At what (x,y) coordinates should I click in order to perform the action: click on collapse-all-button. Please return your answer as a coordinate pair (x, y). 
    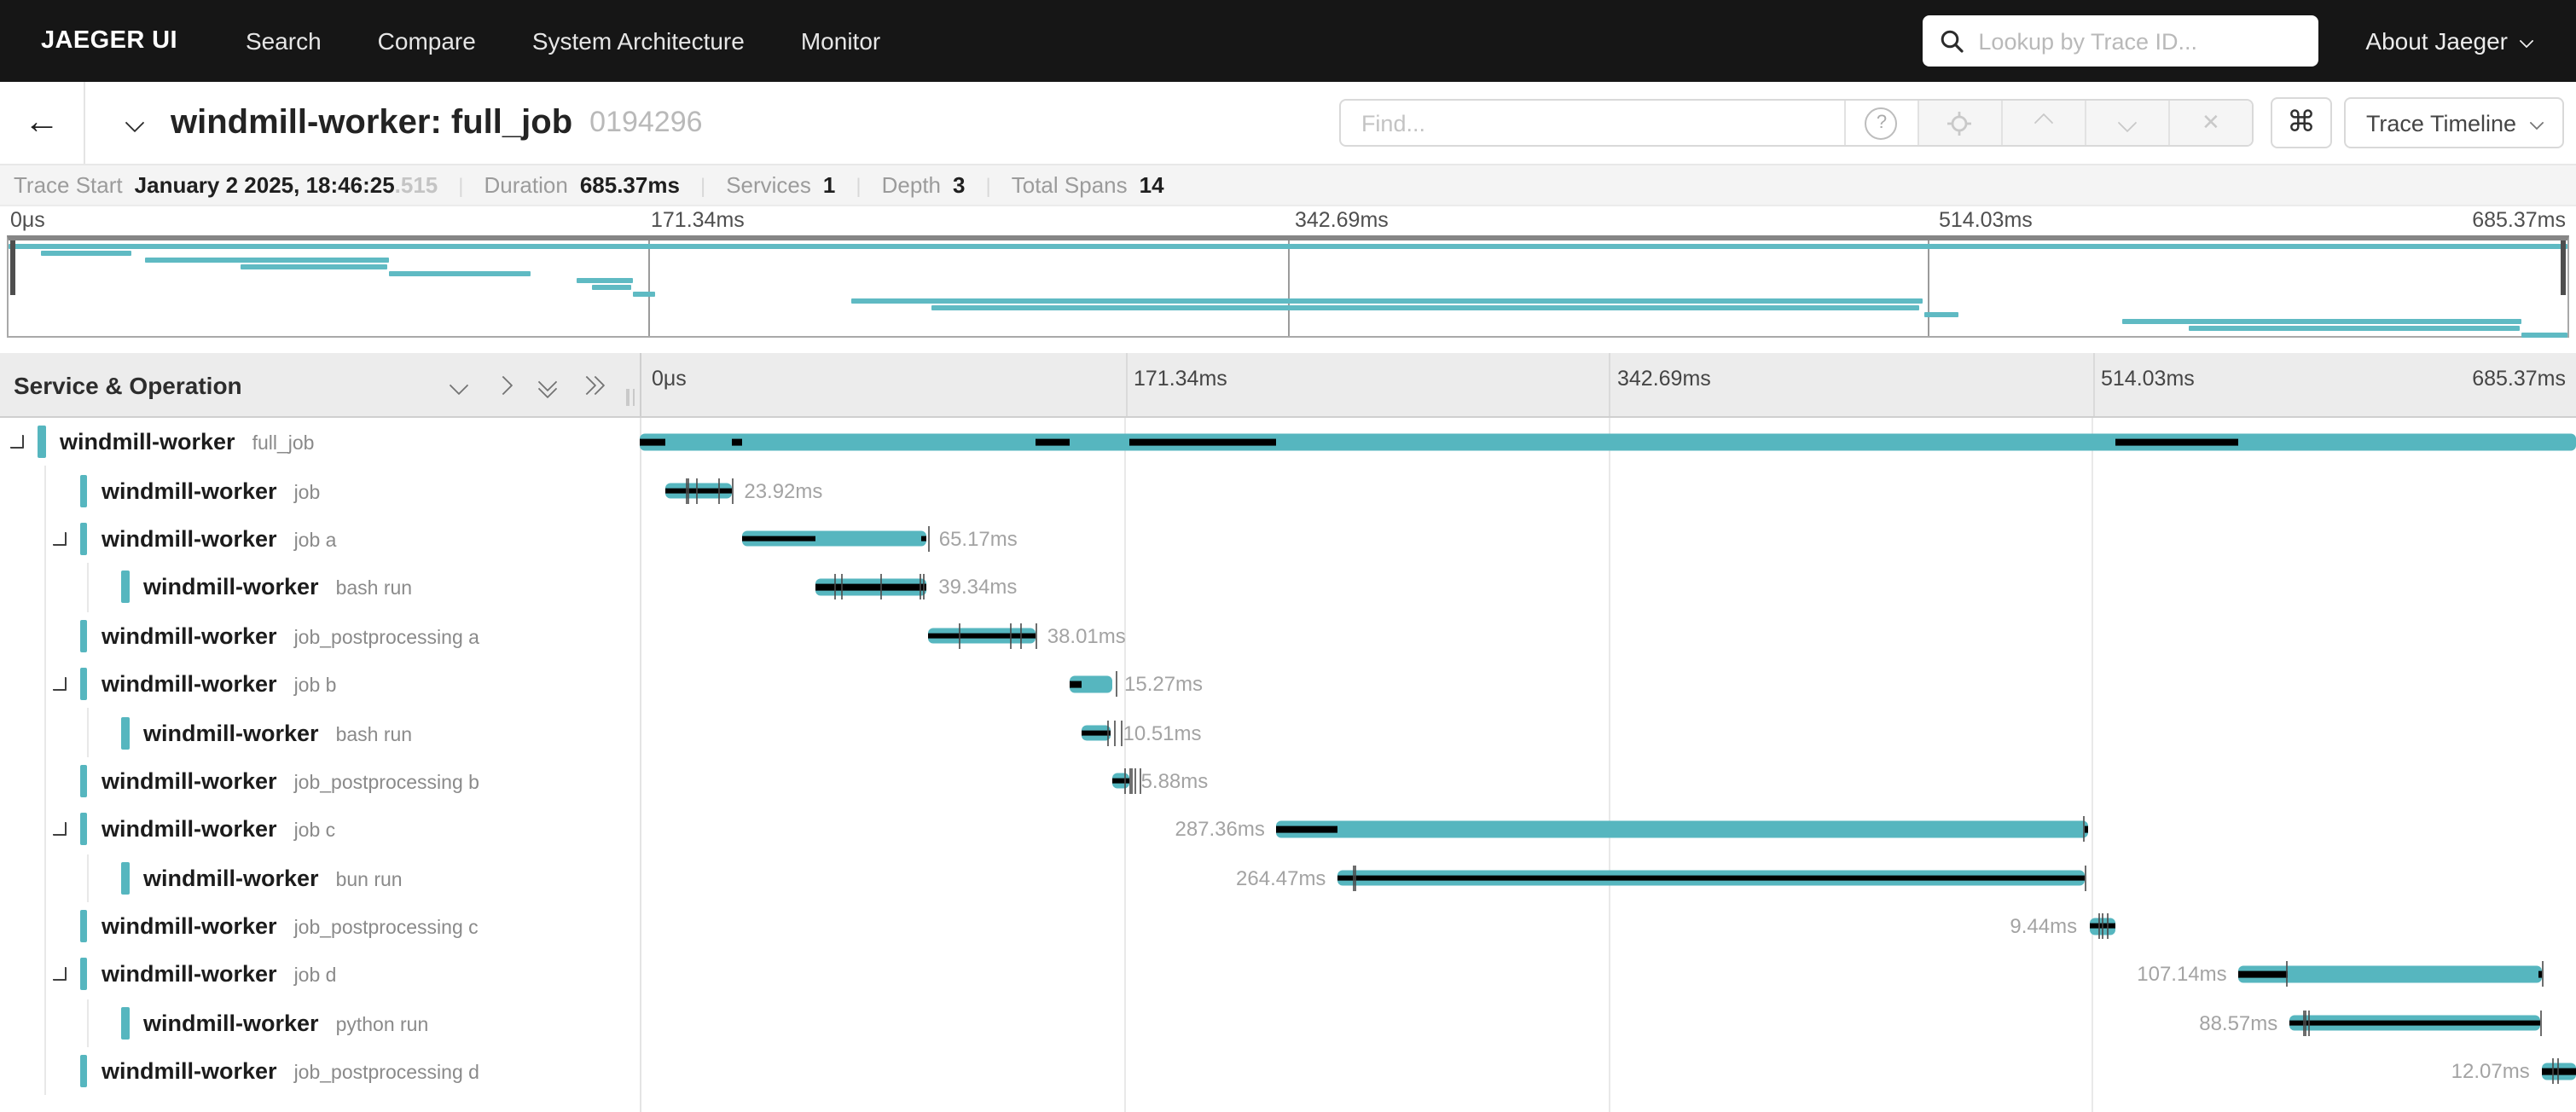
    Looking at the image, I should click on (547, 384).